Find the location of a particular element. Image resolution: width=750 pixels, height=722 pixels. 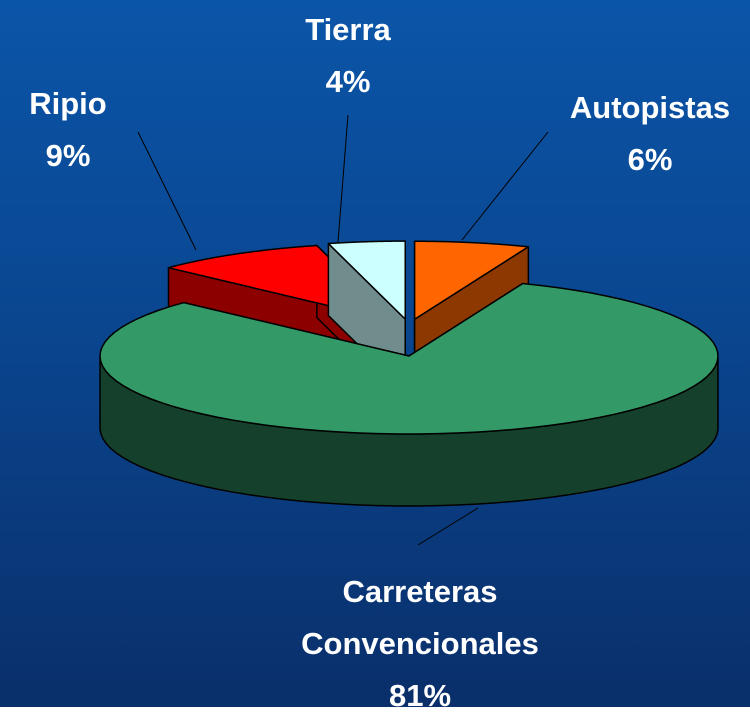

slice-label: Tierra 4% is located at coordinates (348, 56).